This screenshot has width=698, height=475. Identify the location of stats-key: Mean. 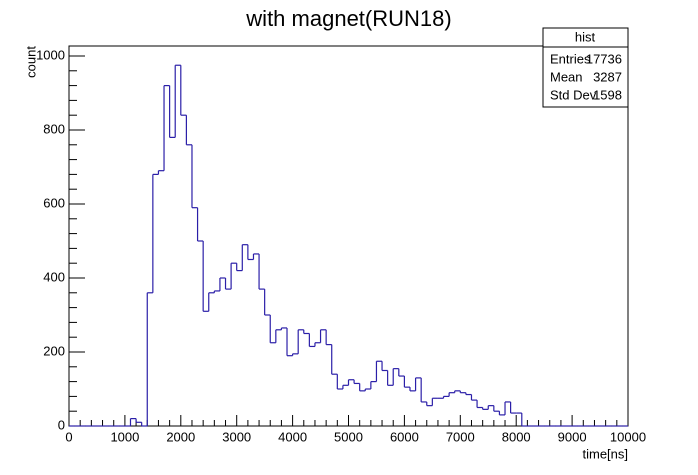
(566, 76).